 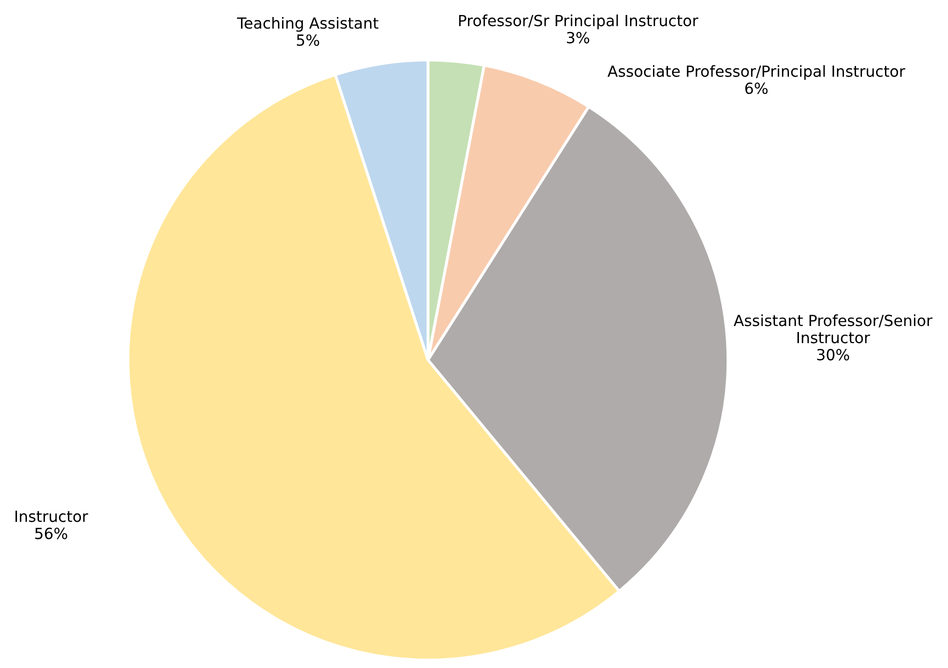 What do you see at coordinates (308, 40) in the screenshot?
I see `data-label: 5%` at bounding box center [308, 40].